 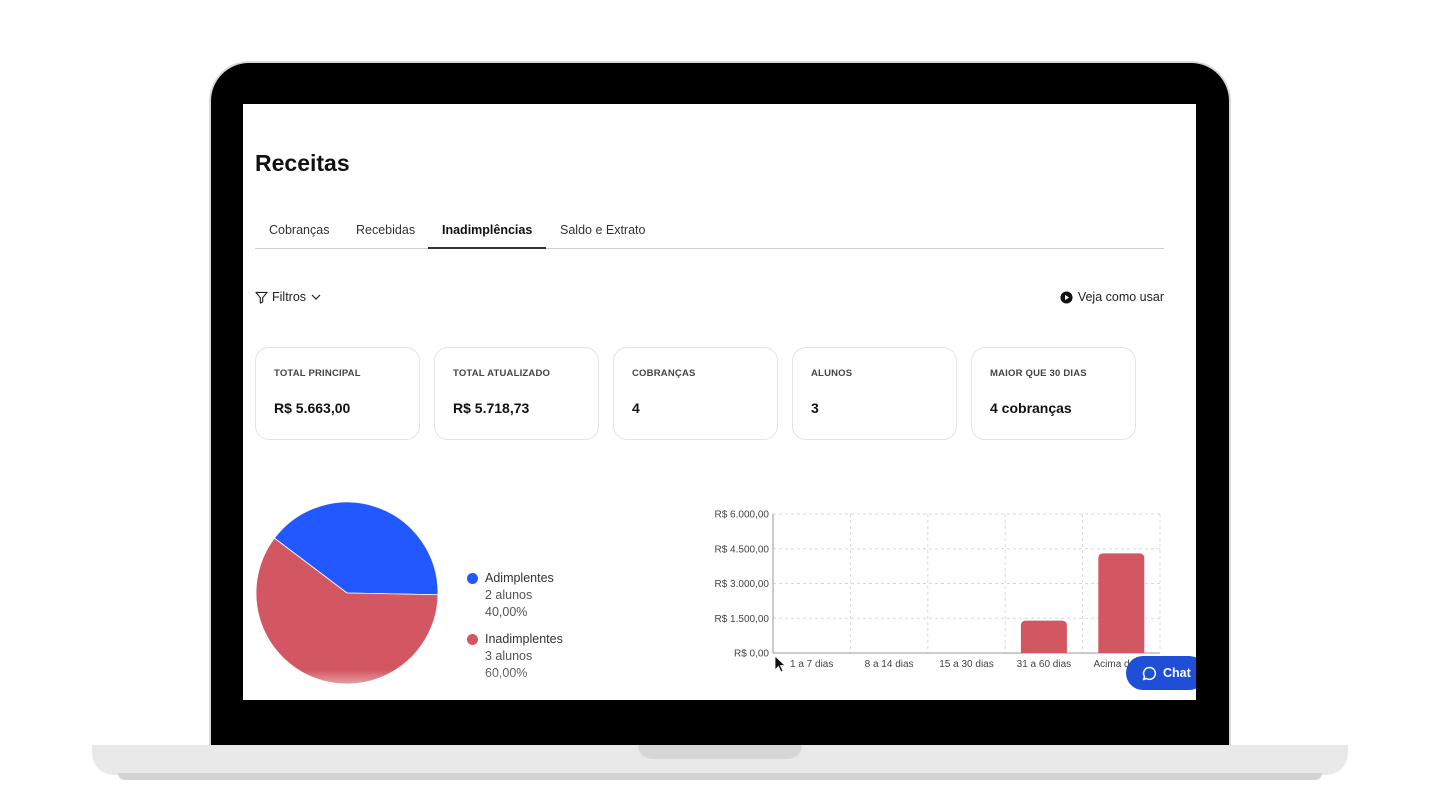 I want to click on card-value: 4 cobranças, so click(x=1031, y=408).